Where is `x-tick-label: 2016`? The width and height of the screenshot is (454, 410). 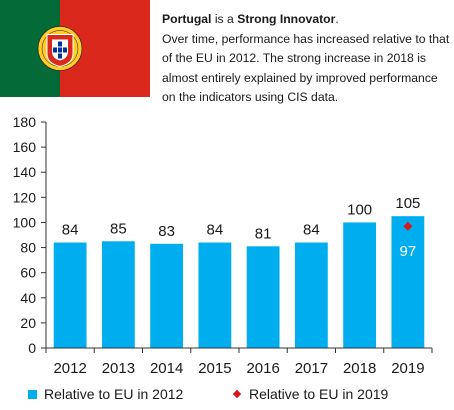 x-tick-label: 2016 is located at coordinates (262, 368).